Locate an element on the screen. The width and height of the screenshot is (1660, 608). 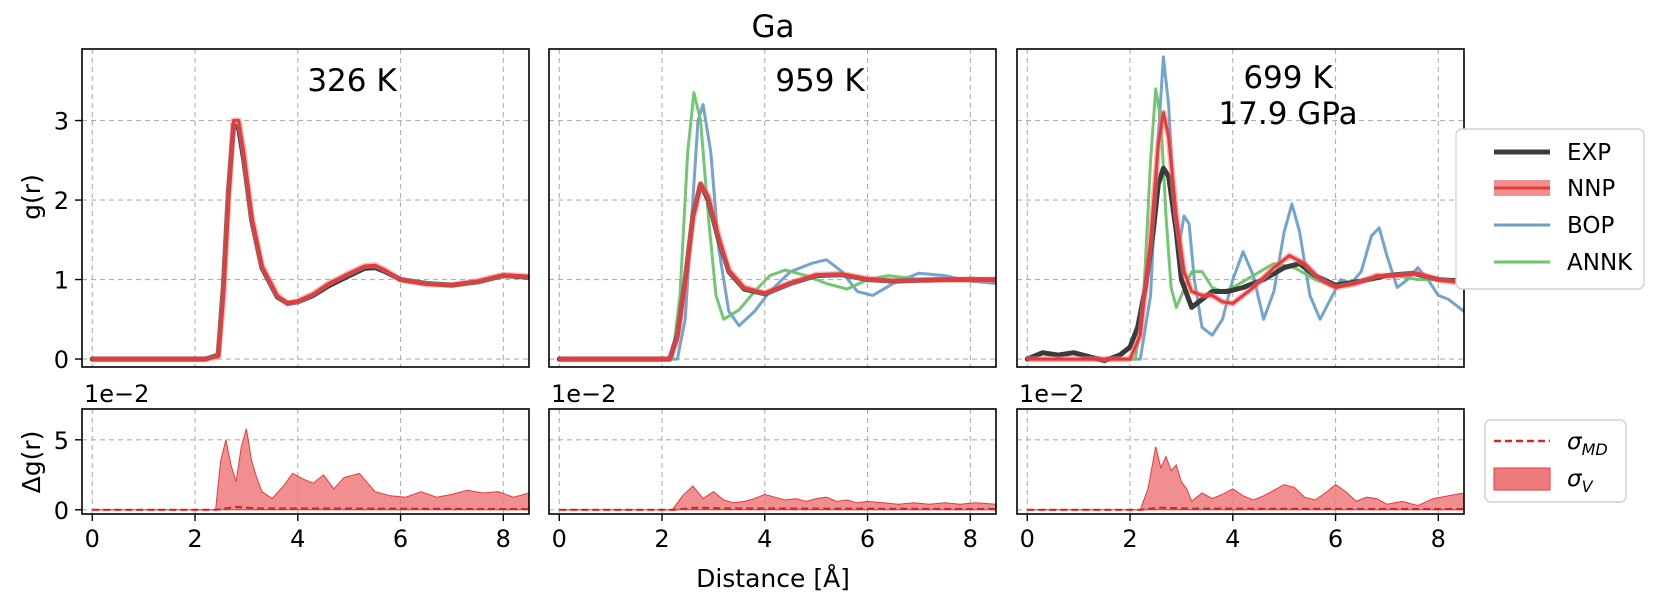
panel-annotation: 17.9 GPa is located at coordinates (1287, 114).